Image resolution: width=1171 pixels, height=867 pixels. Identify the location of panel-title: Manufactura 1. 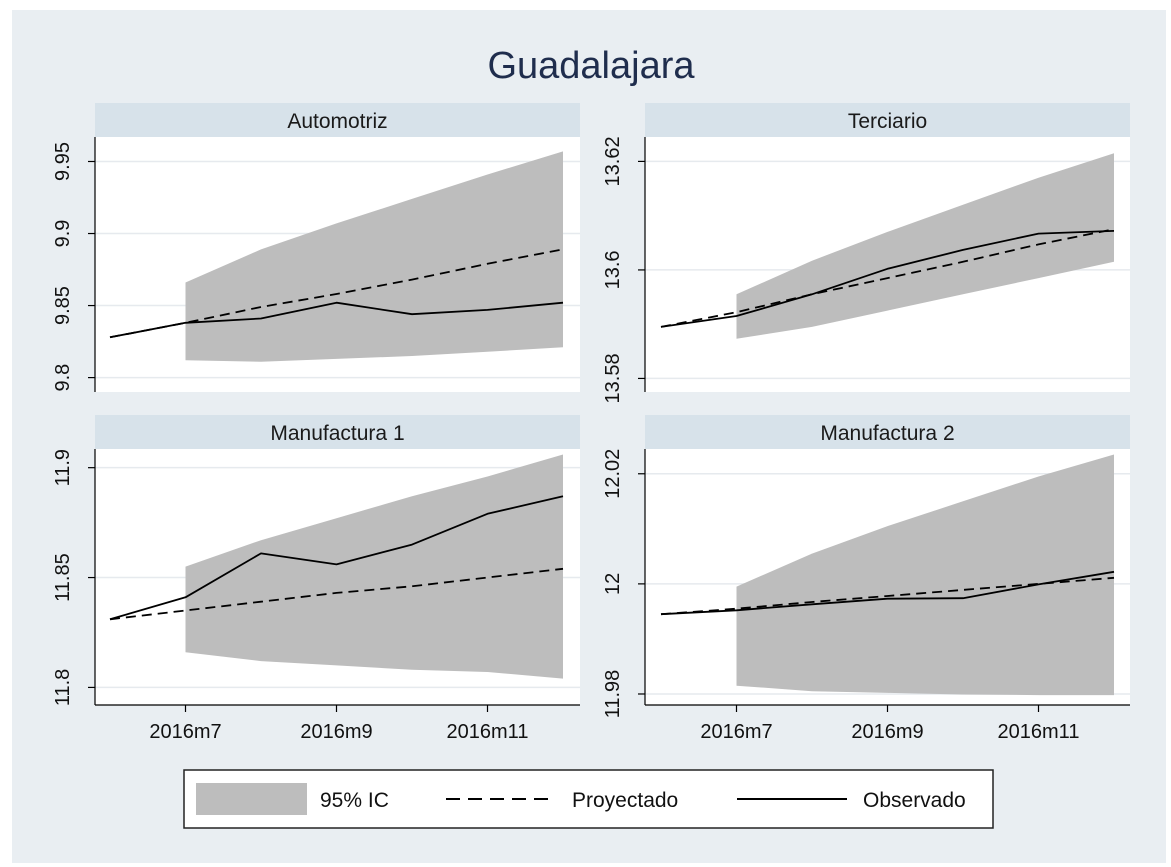
(337, 433).